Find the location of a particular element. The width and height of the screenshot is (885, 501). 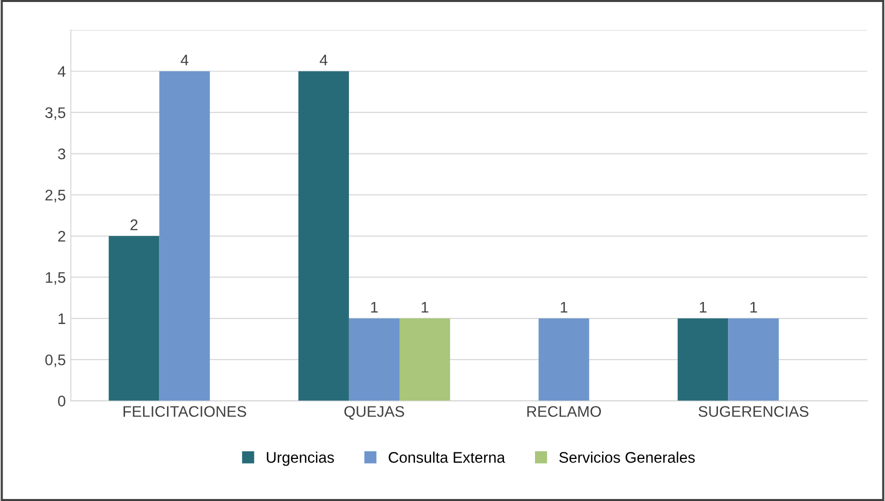

y-tick-label: 1,5 is located at coordinates (56, 278).